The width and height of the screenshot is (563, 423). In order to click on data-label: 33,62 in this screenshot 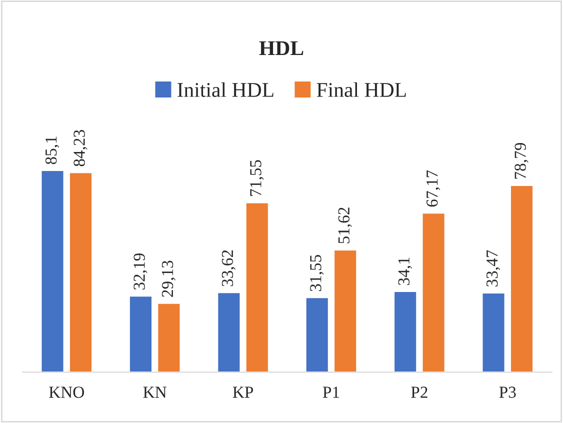, I will do `click(229, 268)`.